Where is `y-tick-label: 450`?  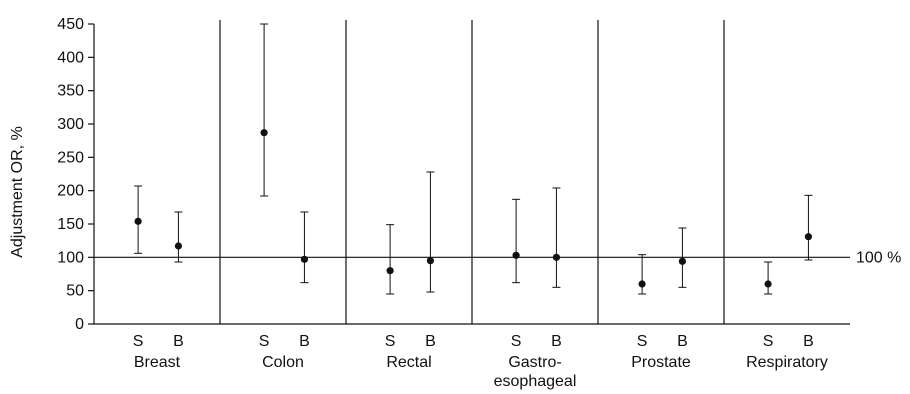 y-tick-label: 450 is located at coordinates (70, 24).